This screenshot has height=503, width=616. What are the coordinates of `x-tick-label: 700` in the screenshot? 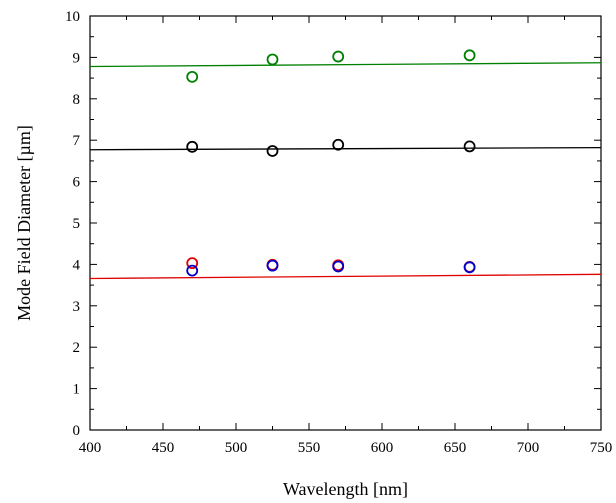 It's located at (528, 448).